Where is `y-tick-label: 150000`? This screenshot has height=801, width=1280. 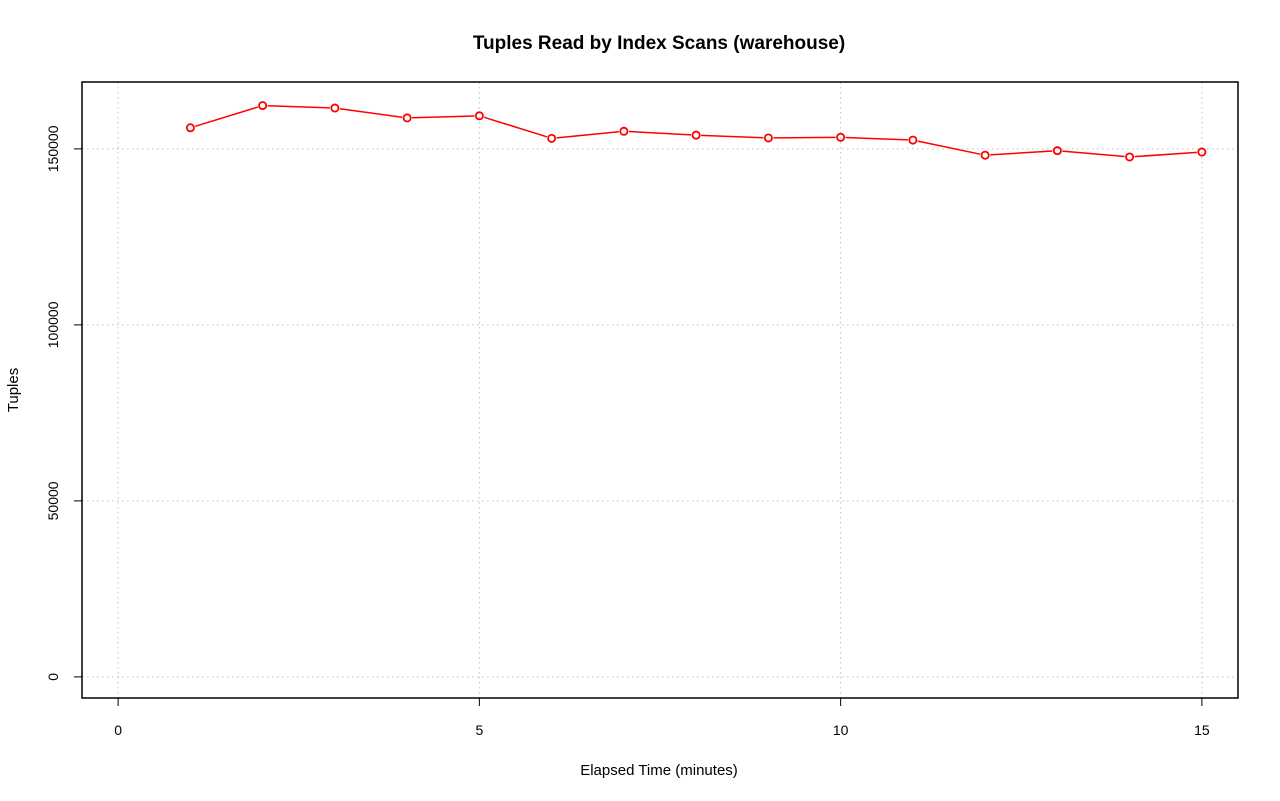 y-tick-label: 150000 is located at coordinates (53, 148).